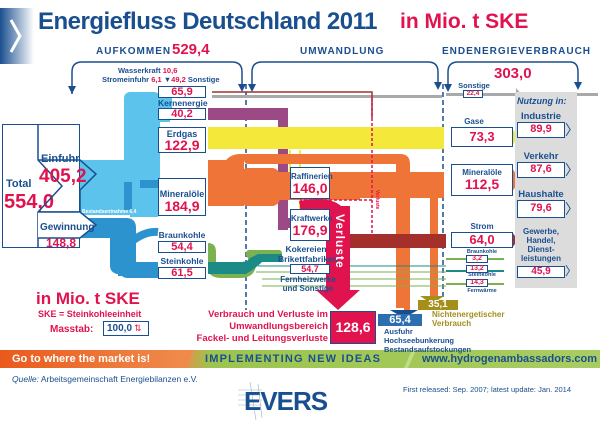 This screenshot has width=600, height=437. Describe the element at coordinates (286, 401) in the screenshot. I see `evers-logo: EVERS` at that location.